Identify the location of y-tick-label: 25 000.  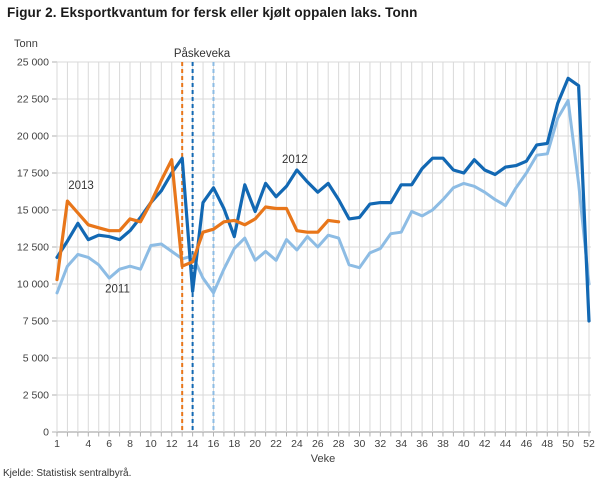
(33, 63).